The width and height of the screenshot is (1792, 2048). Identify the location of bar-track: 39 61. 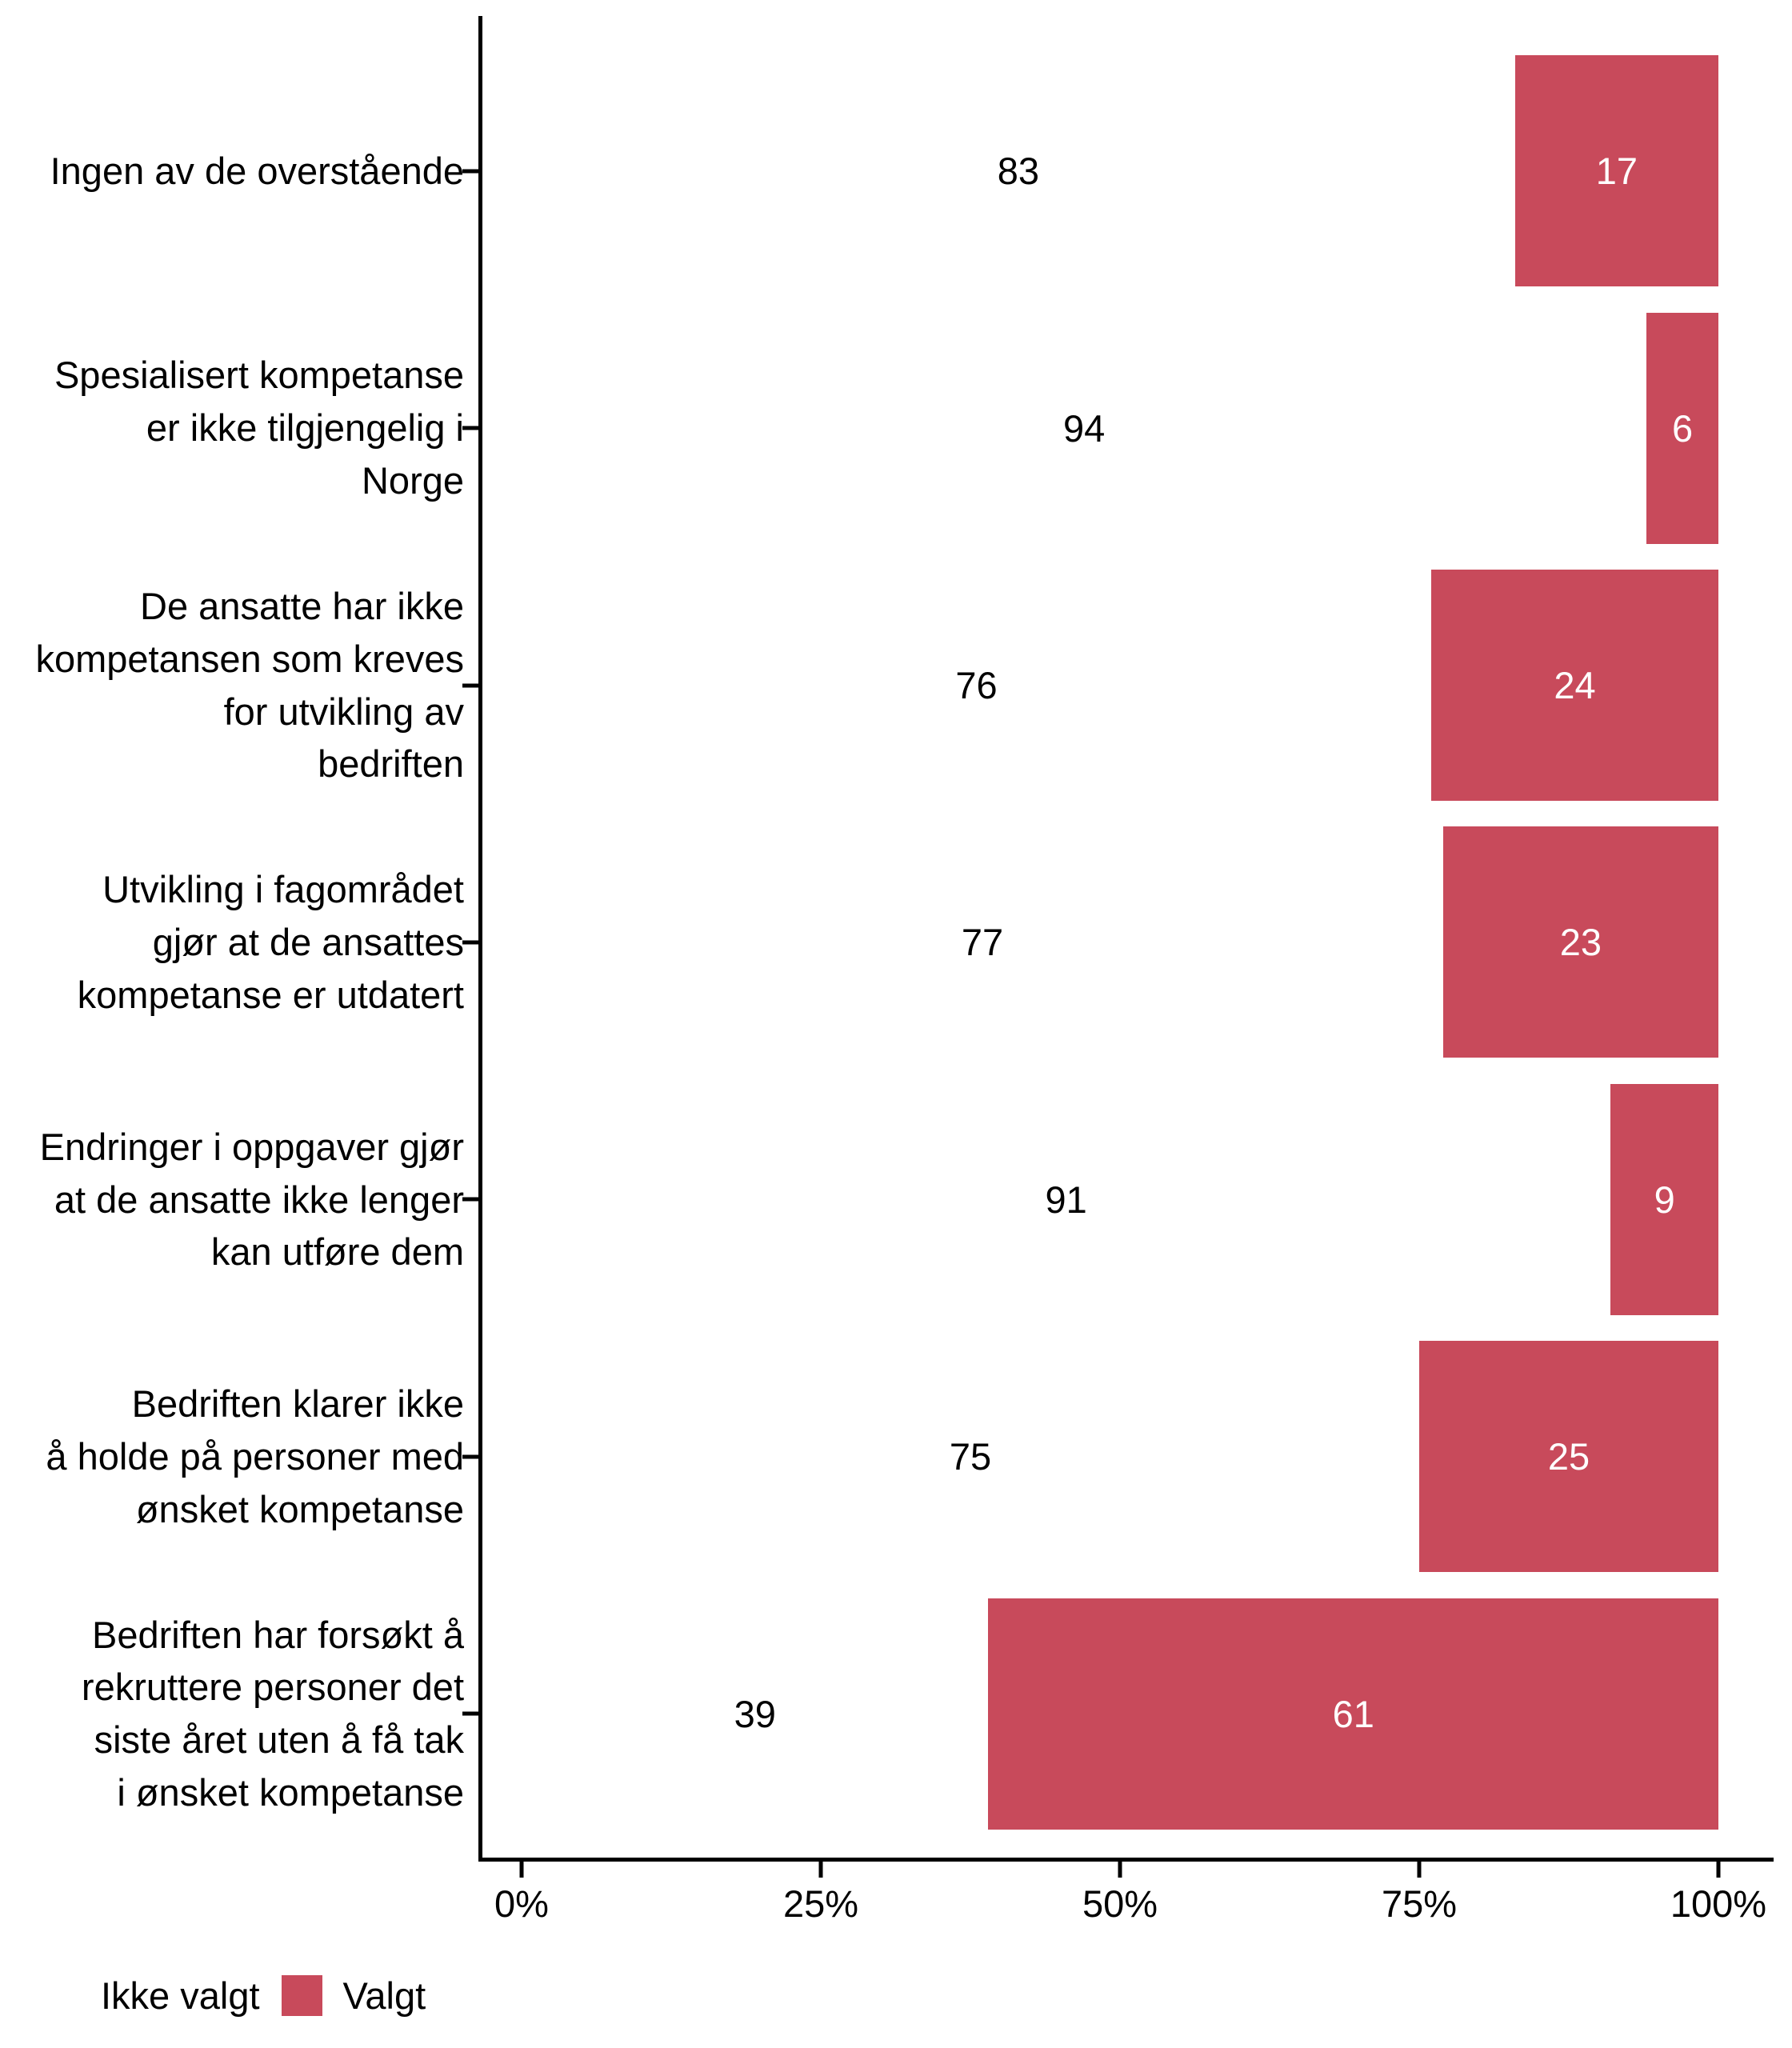
(1120, 1714).